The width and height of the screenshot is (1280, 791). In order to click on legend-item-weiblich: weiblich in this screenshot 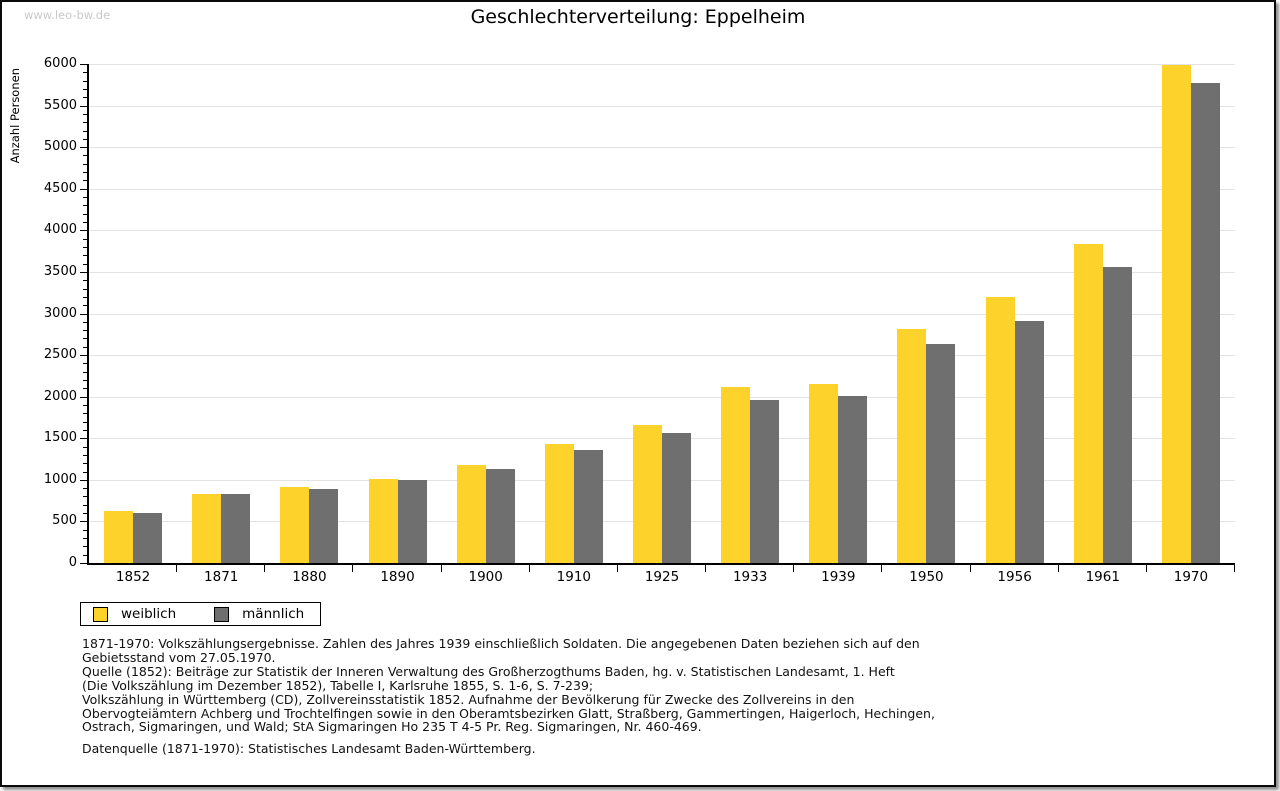, I will do `click(134, 614)`.